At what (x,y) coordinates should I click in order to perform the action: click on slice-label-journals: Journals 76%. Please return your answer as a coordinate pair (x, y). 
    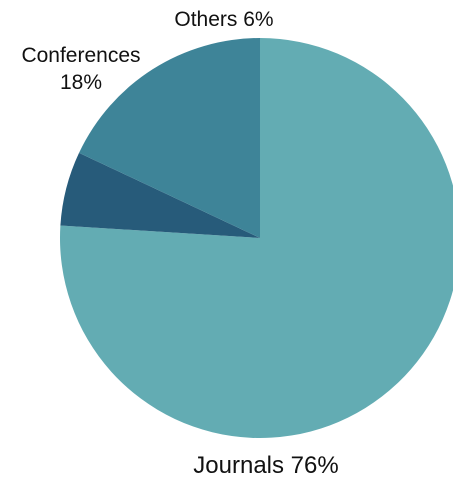
    Looking at the image, I should click on (265, 465).